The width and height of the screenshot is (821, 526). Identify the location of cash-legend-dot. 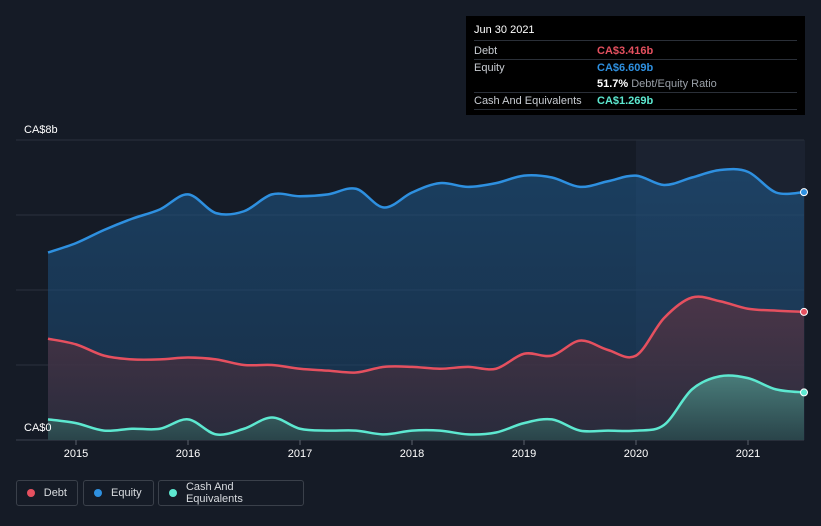
(173, 493).